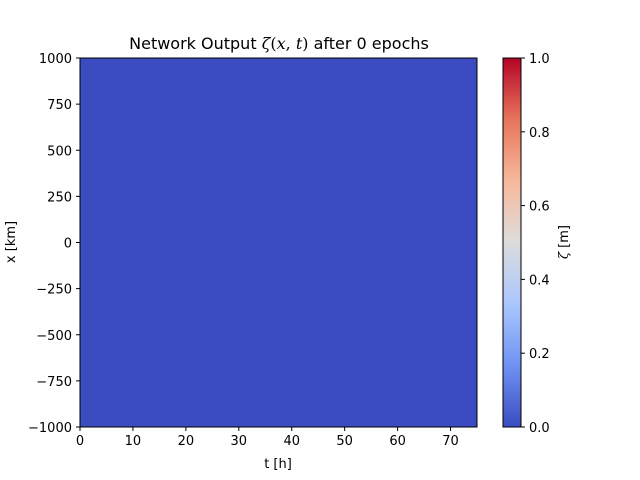 The image size is (640, 480). What do you see at coordinates (539, 59) in the screenshot?
I see `colorbar-tick-label: 1.0` at bounding box center [539, 59].